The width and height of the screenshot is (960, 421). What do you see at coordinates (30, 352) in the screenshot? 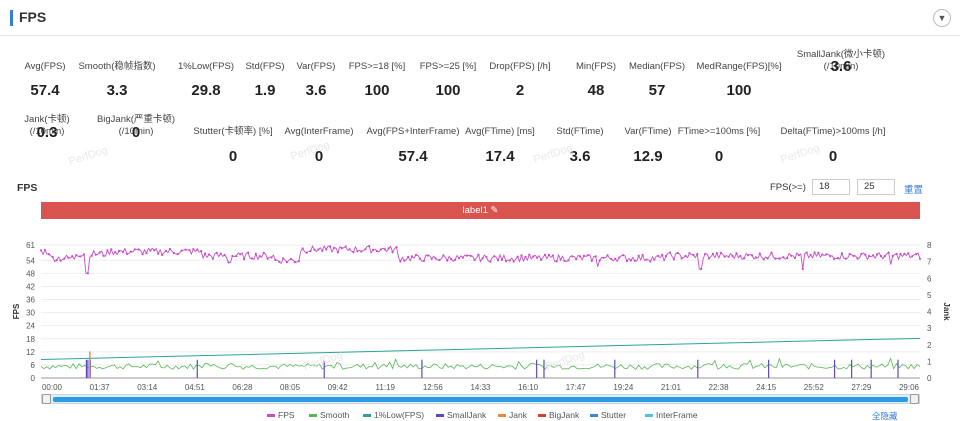
I see `y-left-tick-label: 12` at bounding box center [30, 352].